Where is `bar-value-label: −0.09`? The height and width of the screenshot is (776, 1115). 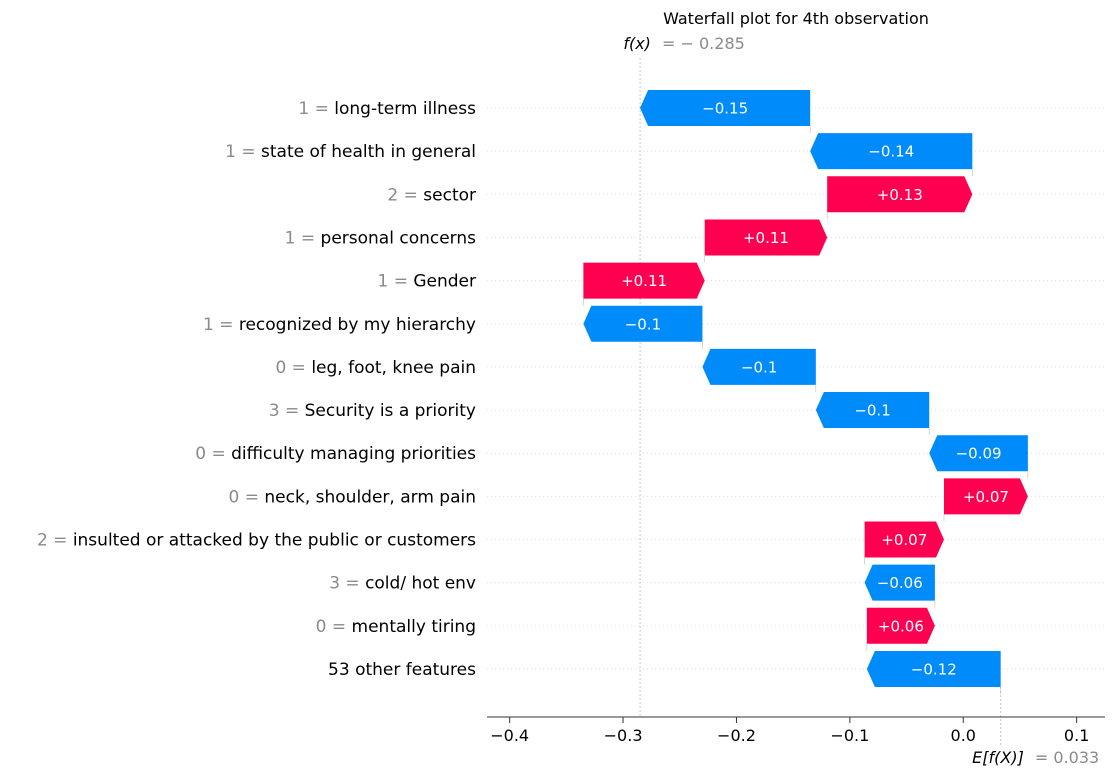 bar-value-label: −0.09 is located at coordinates (979, 454).